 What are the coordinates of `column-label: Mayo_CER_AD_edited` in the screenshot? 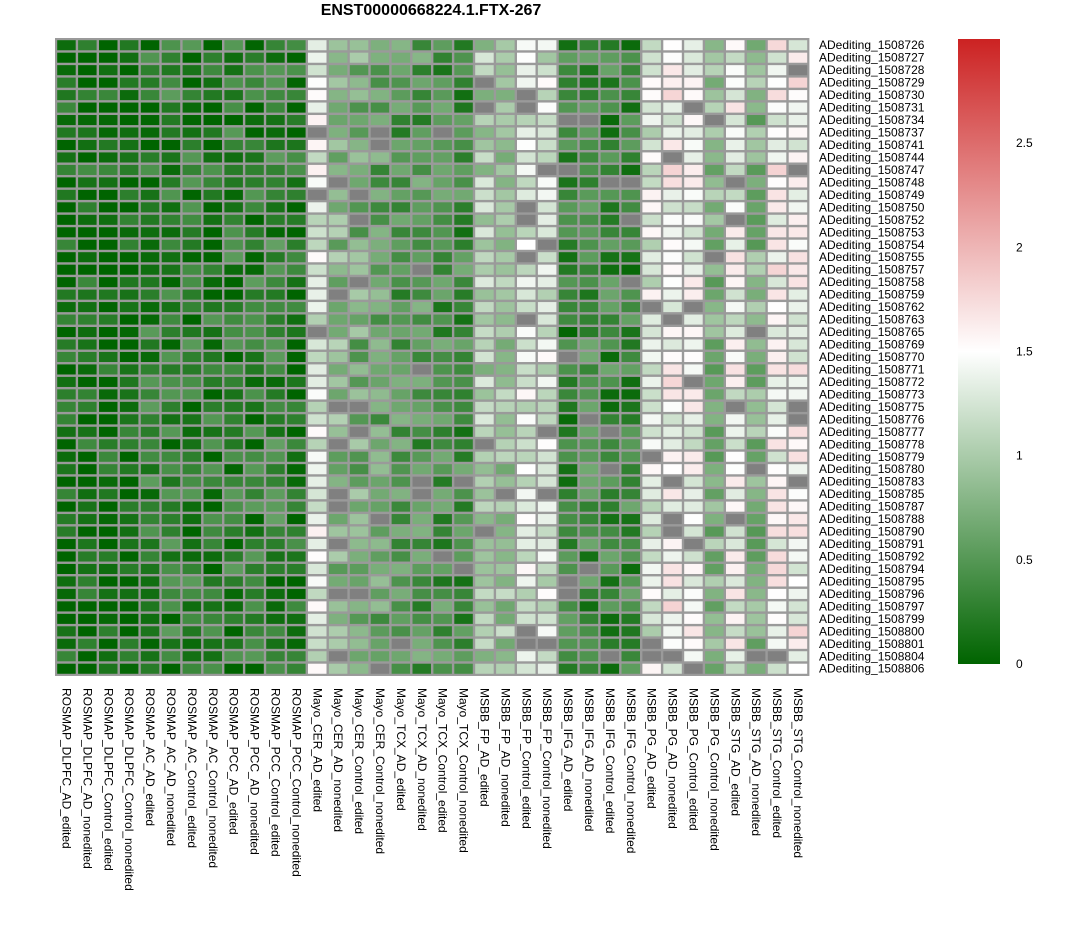 It's located at (317, 750).